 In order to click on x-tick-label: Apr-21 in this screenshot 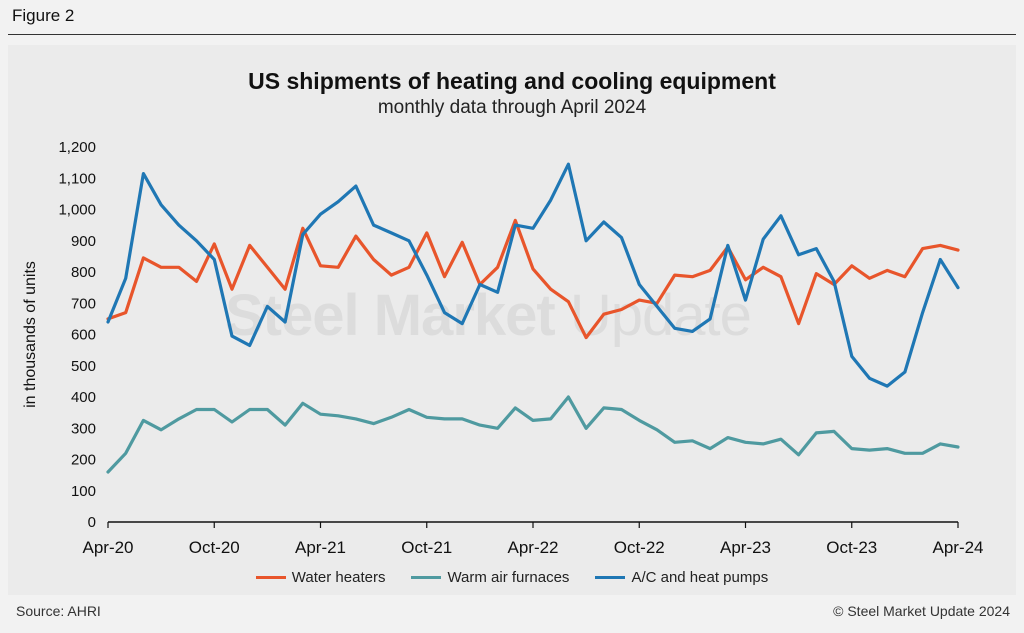, I will do `click(320, 547)`.